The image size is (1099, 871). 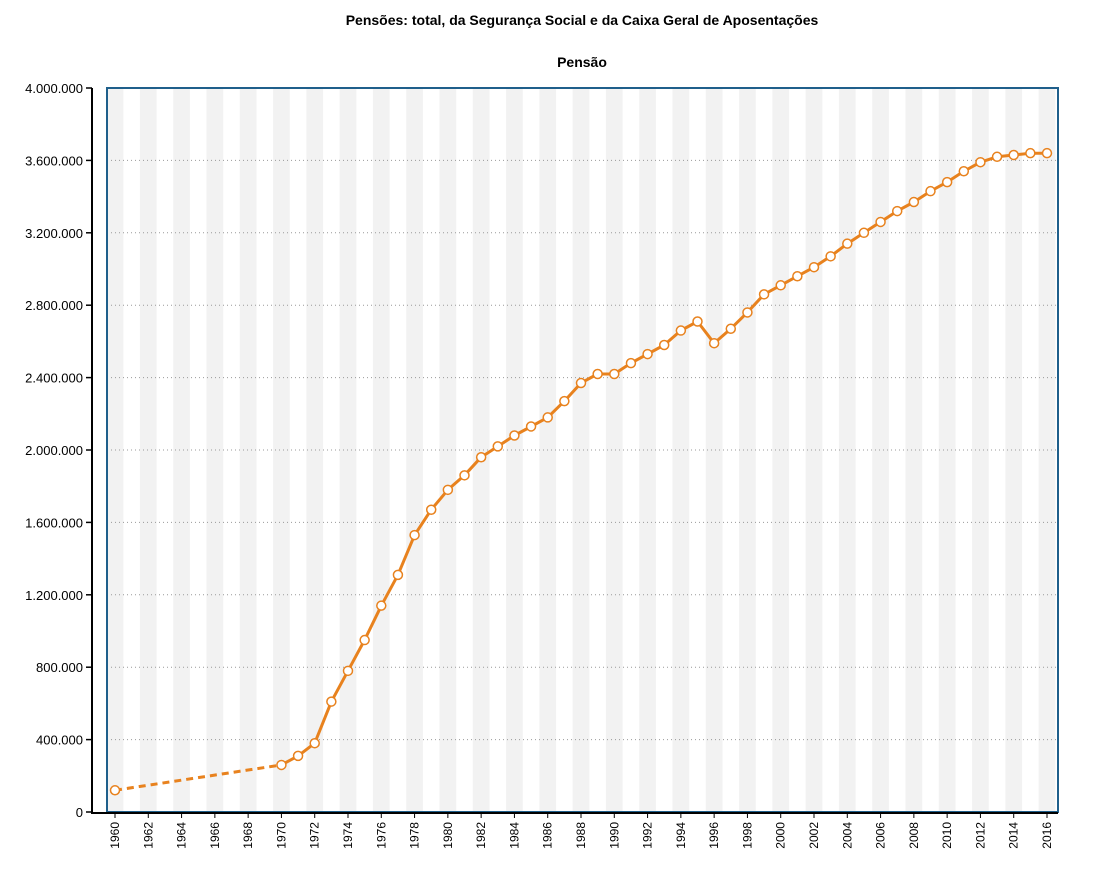 What do you see at coordinates (914, 835) in the screenshot?
I see `x-tick-label: 2008` at bounding box center [914, 835].